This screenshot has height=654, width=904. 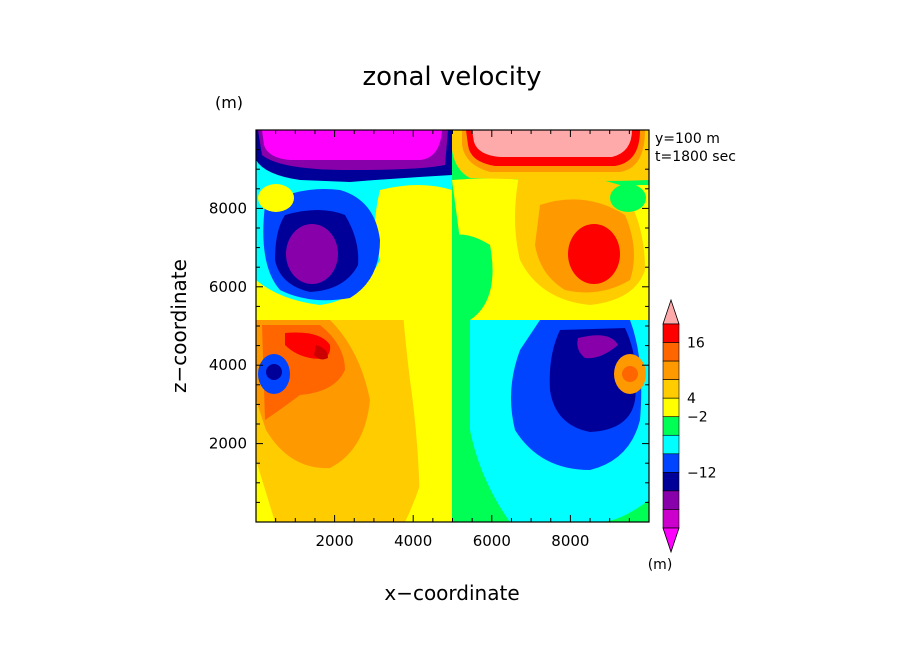 What do you see at coordinates (593, 380) in the screenshot?
I see `region-right-lower-navy` at bounding box center [593, 380].